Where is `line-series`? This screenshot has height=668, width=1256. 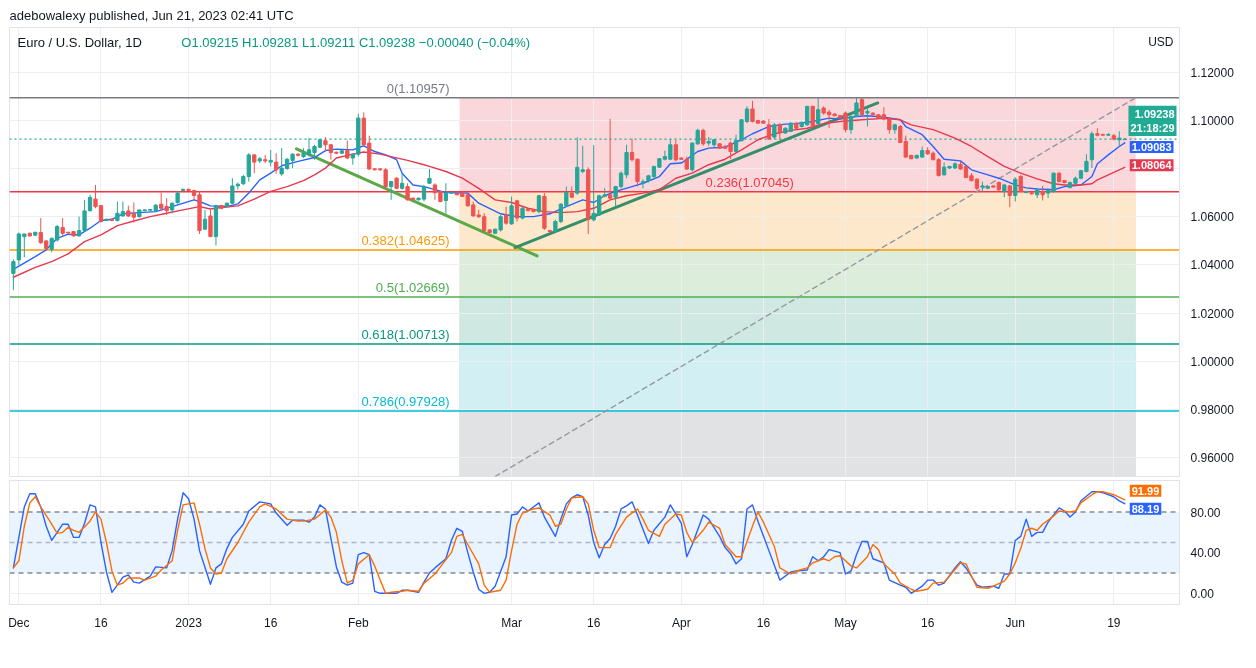 line-series is located at coordinates (569, 542).